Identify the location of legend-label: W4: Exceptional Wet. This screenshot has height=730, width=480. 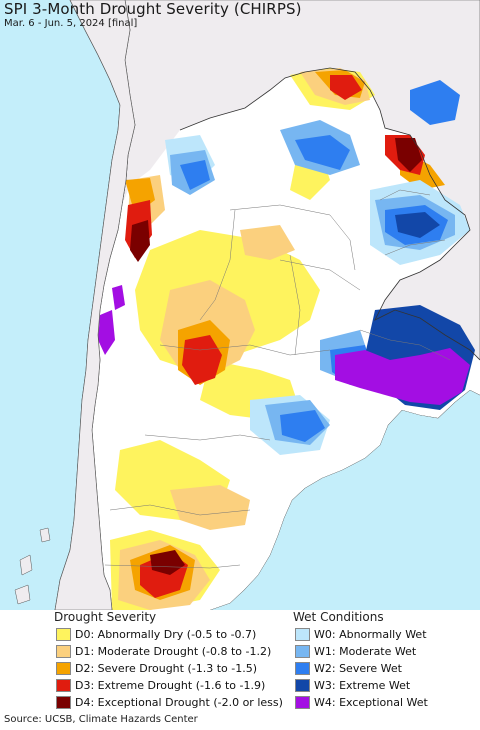
(371, 702).